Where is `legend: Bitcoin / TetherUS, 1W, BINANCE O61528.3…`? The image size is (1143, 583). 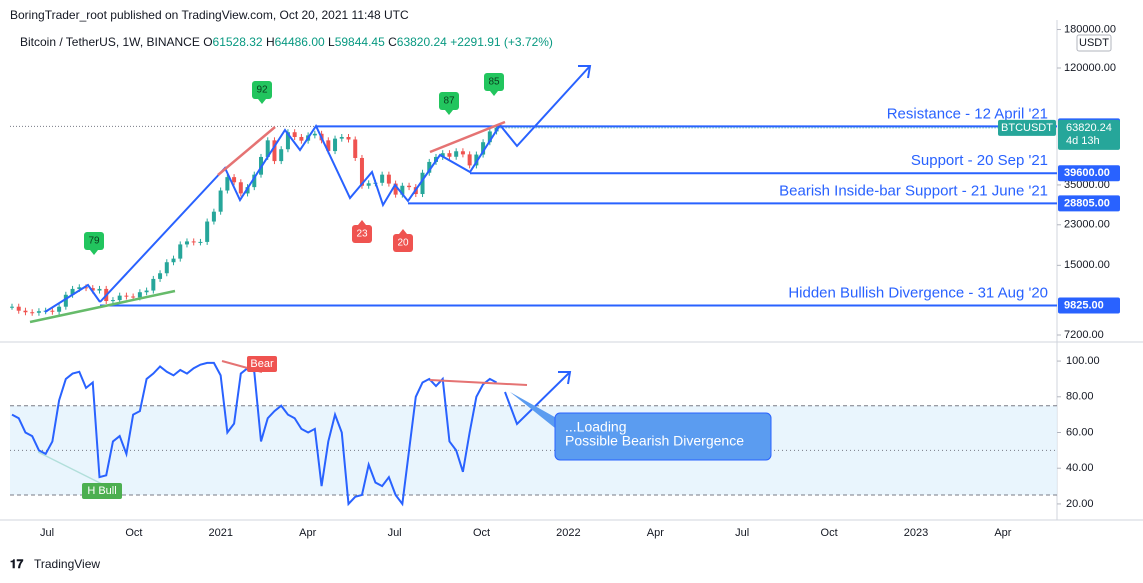
legend: Bitcoin / TetherUS, 1W, BINANCE O61528.3… is located at coordinates (286, 42).